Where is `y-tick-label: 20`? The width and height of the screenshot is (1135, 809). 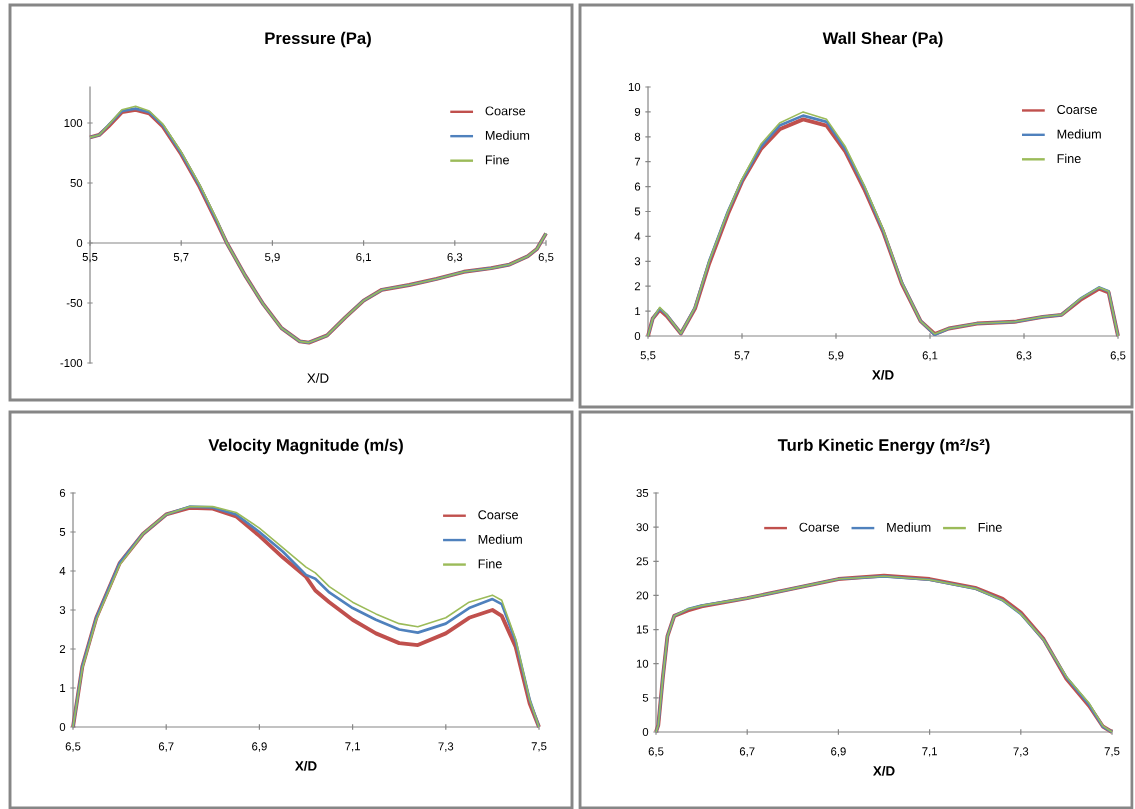
y-tick-label: 20 is located at coordinates (642, 595).